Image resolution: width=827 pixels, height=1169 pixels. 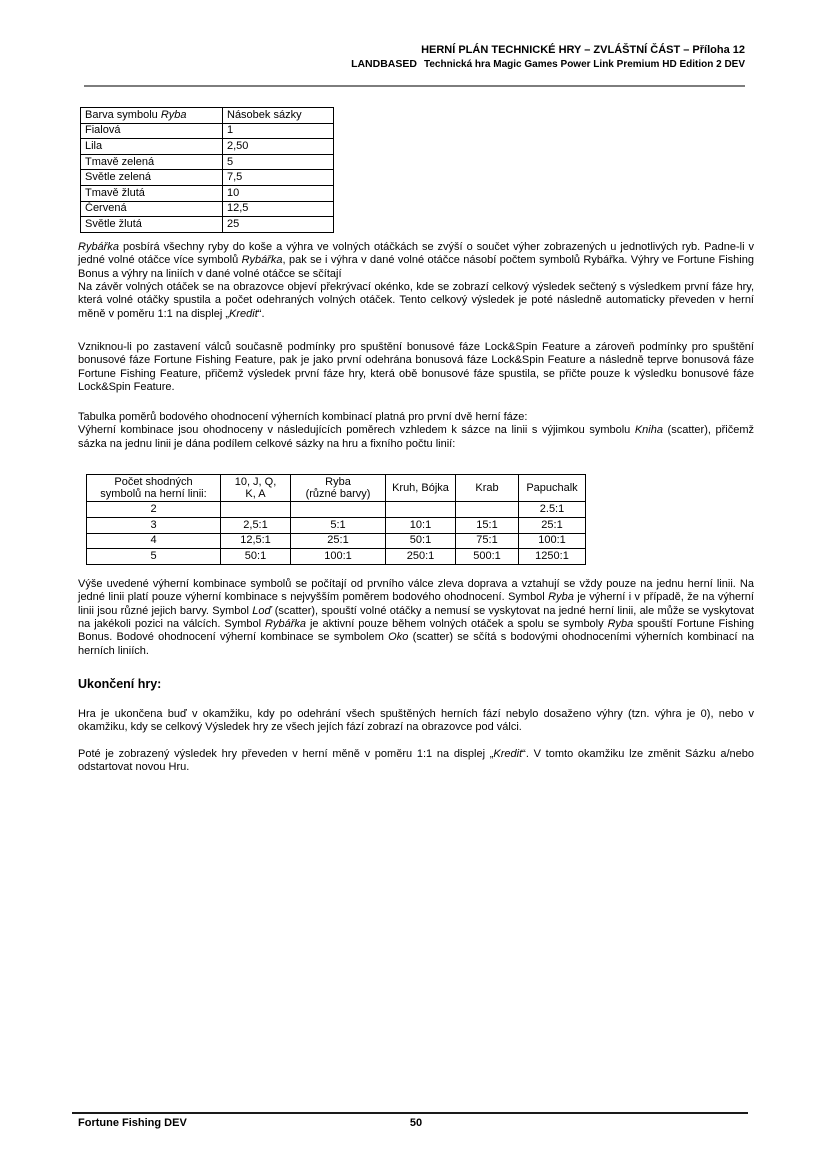 I want to click on table-cell: 75:1, so click(x=487, y=541).